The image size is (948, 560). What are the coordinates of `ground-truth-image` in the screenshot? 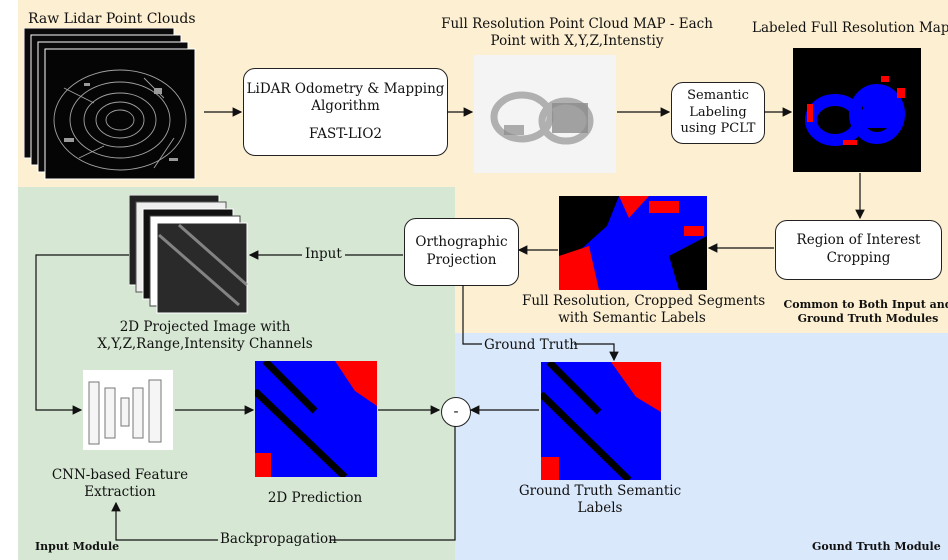 It's located at (601, 421).